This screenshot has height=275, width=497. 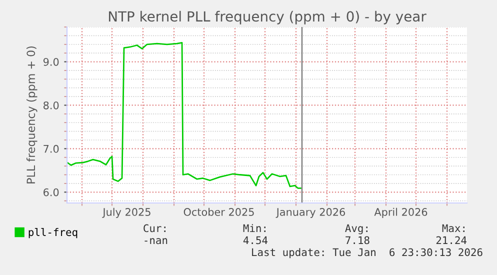 I want to click on x-tick-label: January 2026, so click(x=310, y=213).